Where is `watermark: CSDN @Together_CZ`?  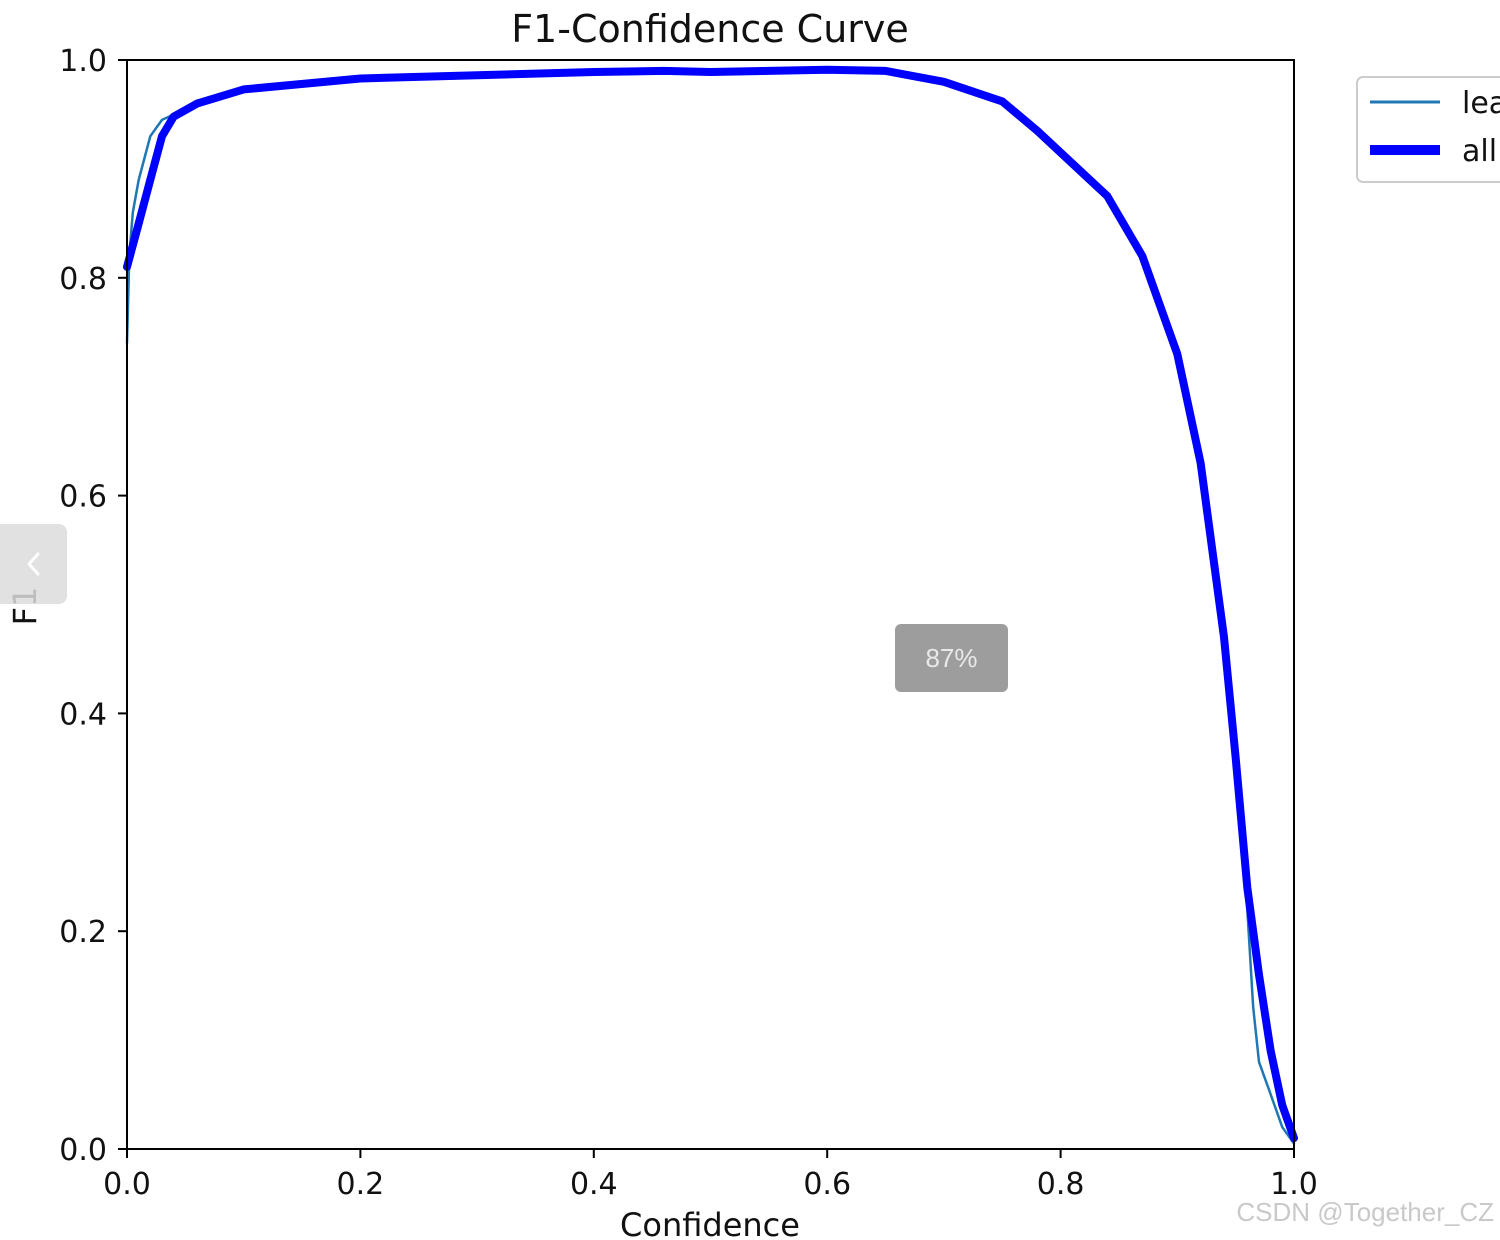
watermark: CSDN @Together_CZ is located at coordinates (1365, 1212).